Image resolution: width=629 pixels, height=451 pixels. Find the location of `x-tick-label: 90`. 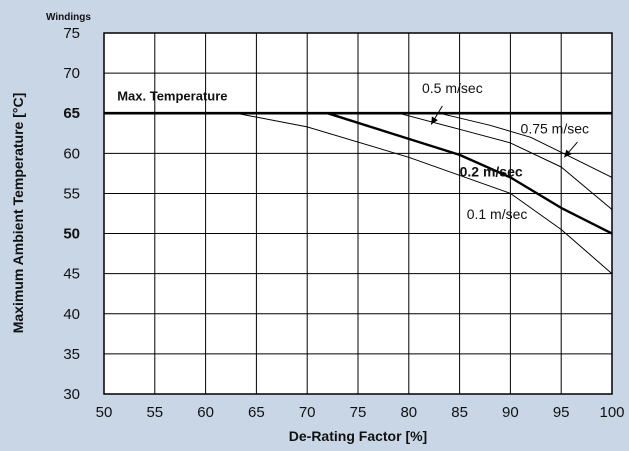

x-tick-label: 90 is located at coordinates (510, 412).